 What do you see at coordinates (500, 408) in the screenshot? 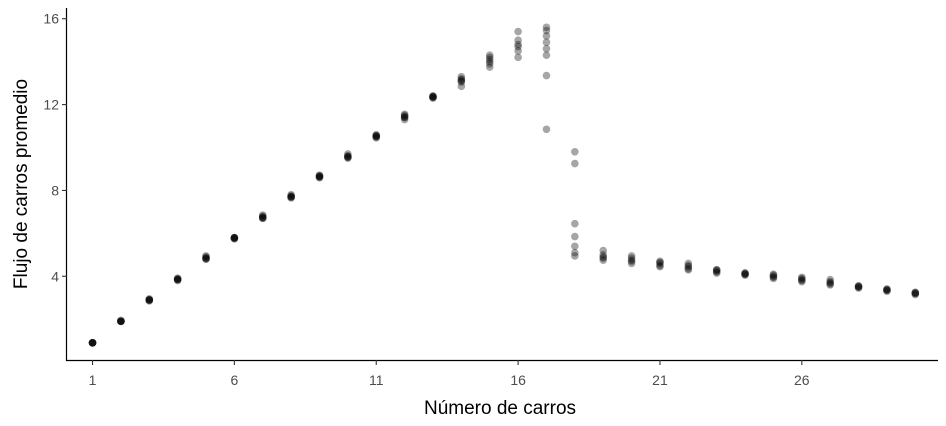
I see `x-axis-title: Número de carros` at bounding box center [500, 408].